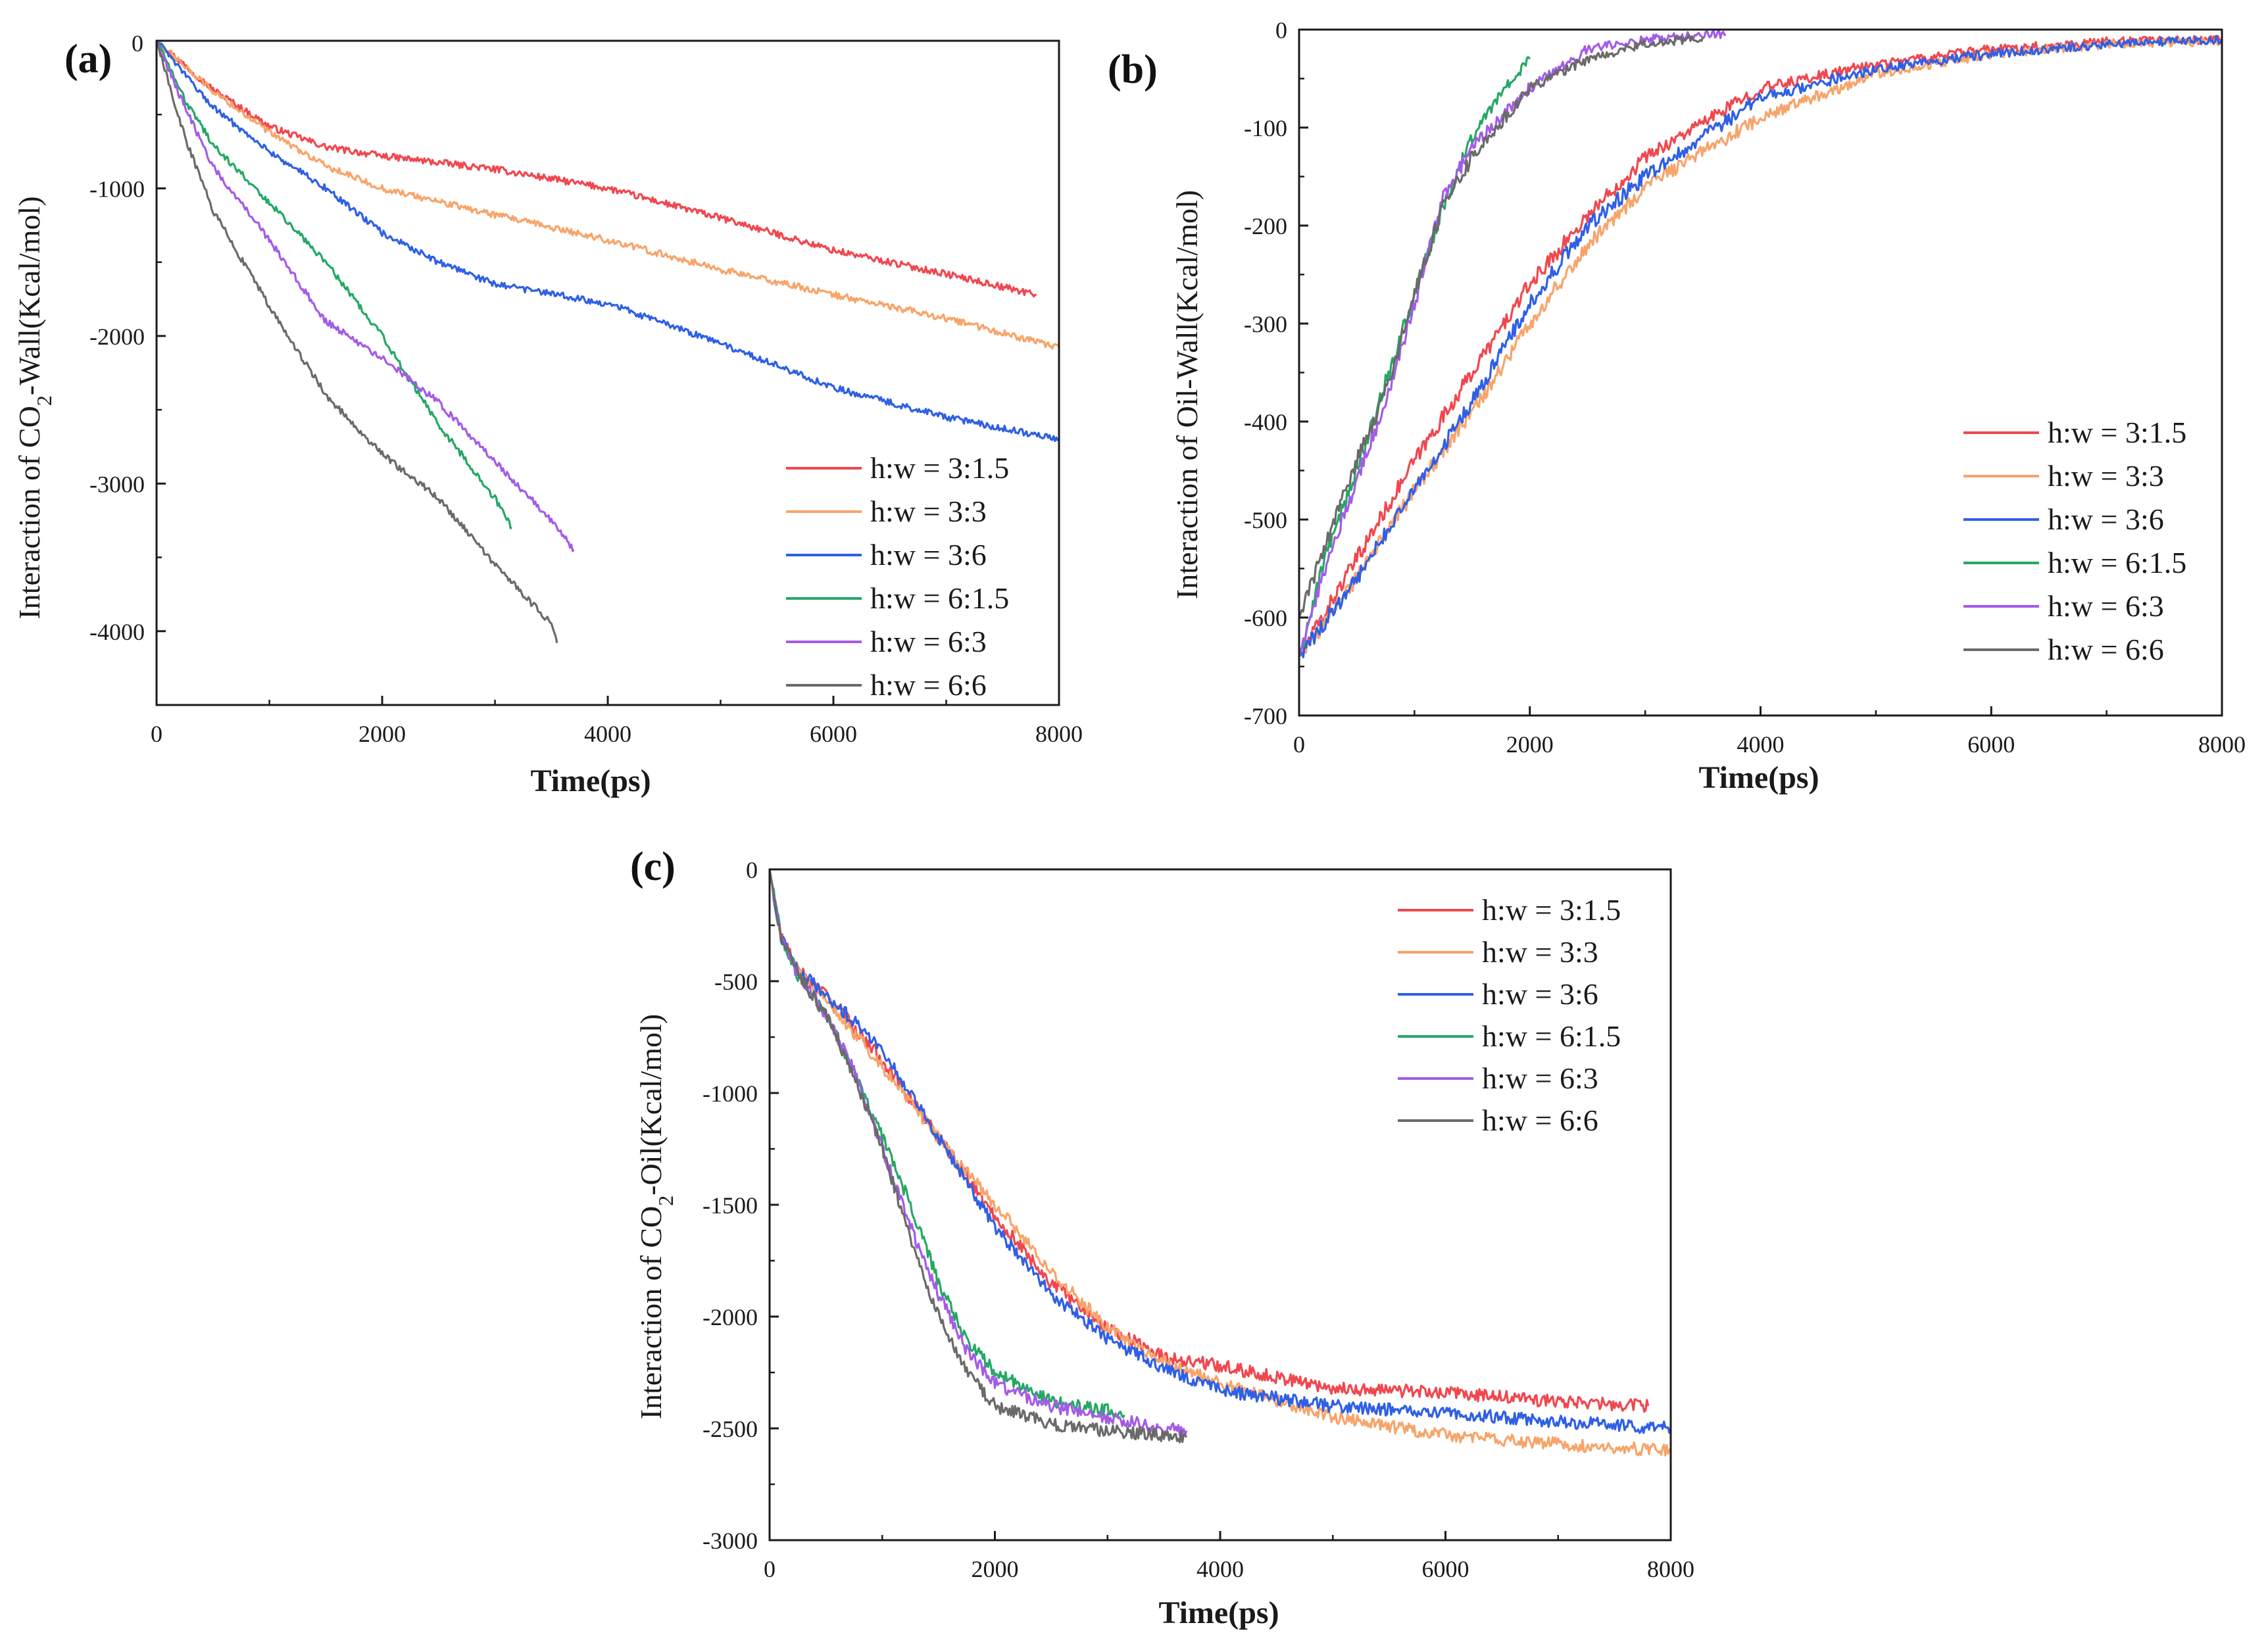 The height and width of the screenshot is (1650, 2268). Describe the element at coordinates (29, 512) in the screenshot. I see `panel-a-y-axis-title-prefix: Interaction of CO` at that location.